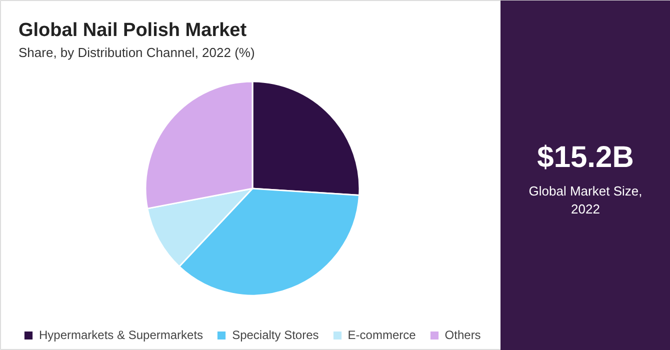 Image resolution: width=670 pixels, height=350 pixels. Describe the element at coordinates (585, 157) in the screenshot. I see `text: $15.2B` at that location.